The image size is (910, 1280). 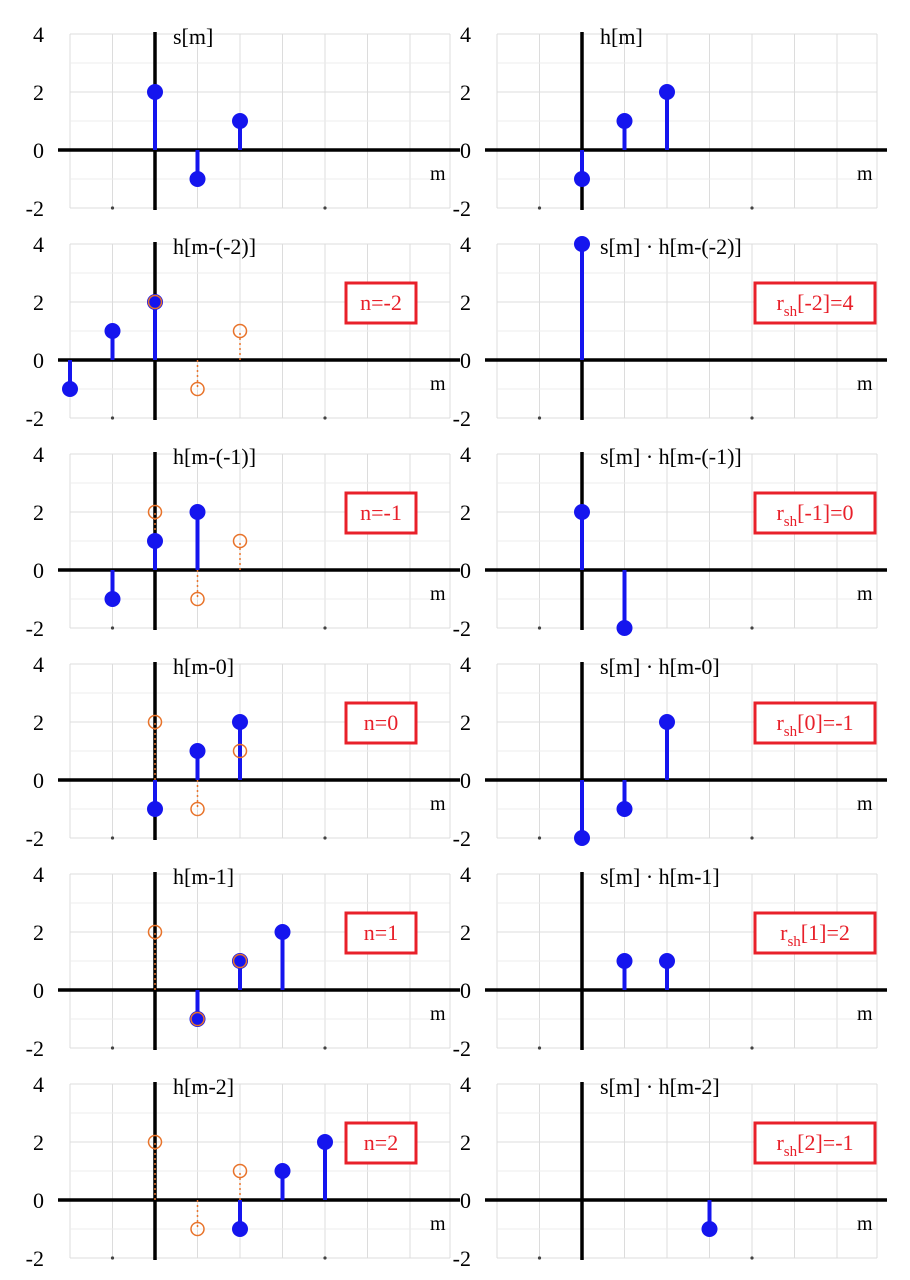 What do you see at coordinates (815, 935) in the screenshot?
I see `annotation-text: rsh[1]=2` at bounding box center [815, 935].